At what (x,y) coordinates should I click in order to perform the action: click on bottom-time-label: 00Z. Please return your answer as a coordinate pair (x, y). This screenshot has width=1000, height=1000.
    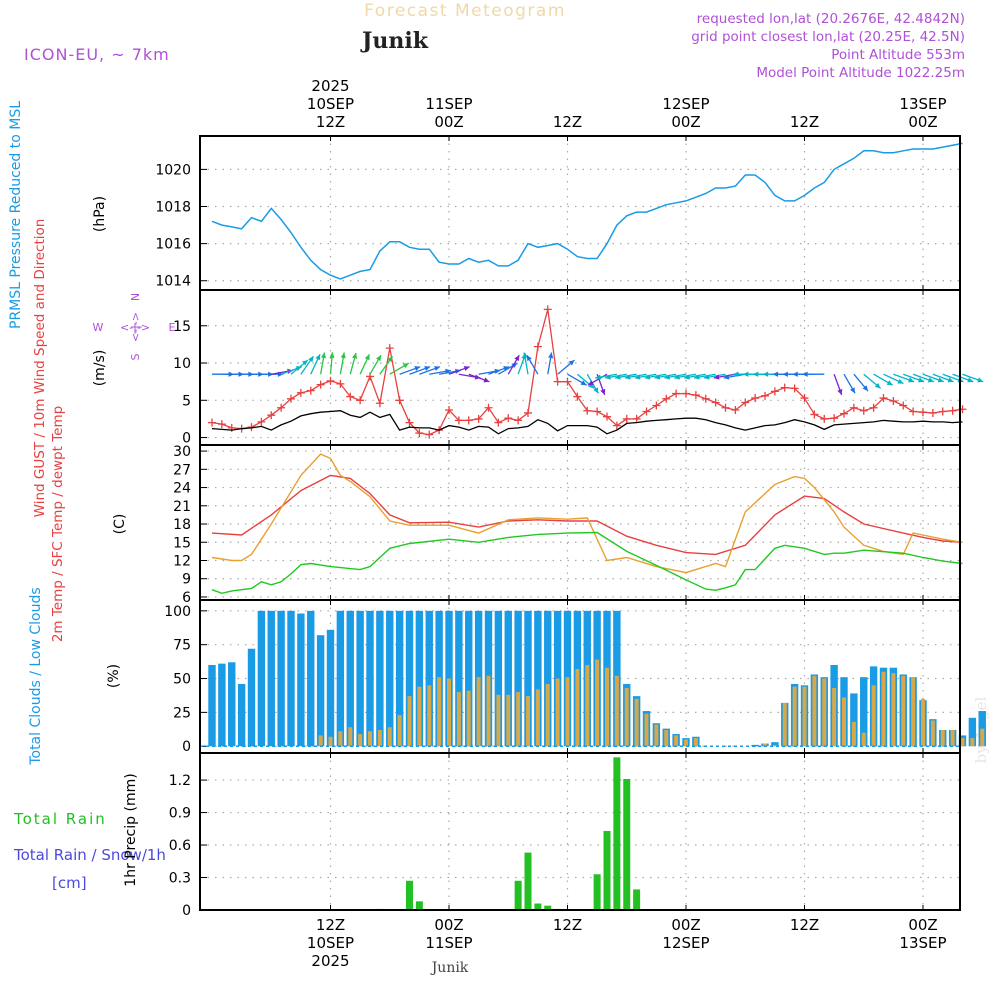
    Looking at the image, I should click on (685, 925).